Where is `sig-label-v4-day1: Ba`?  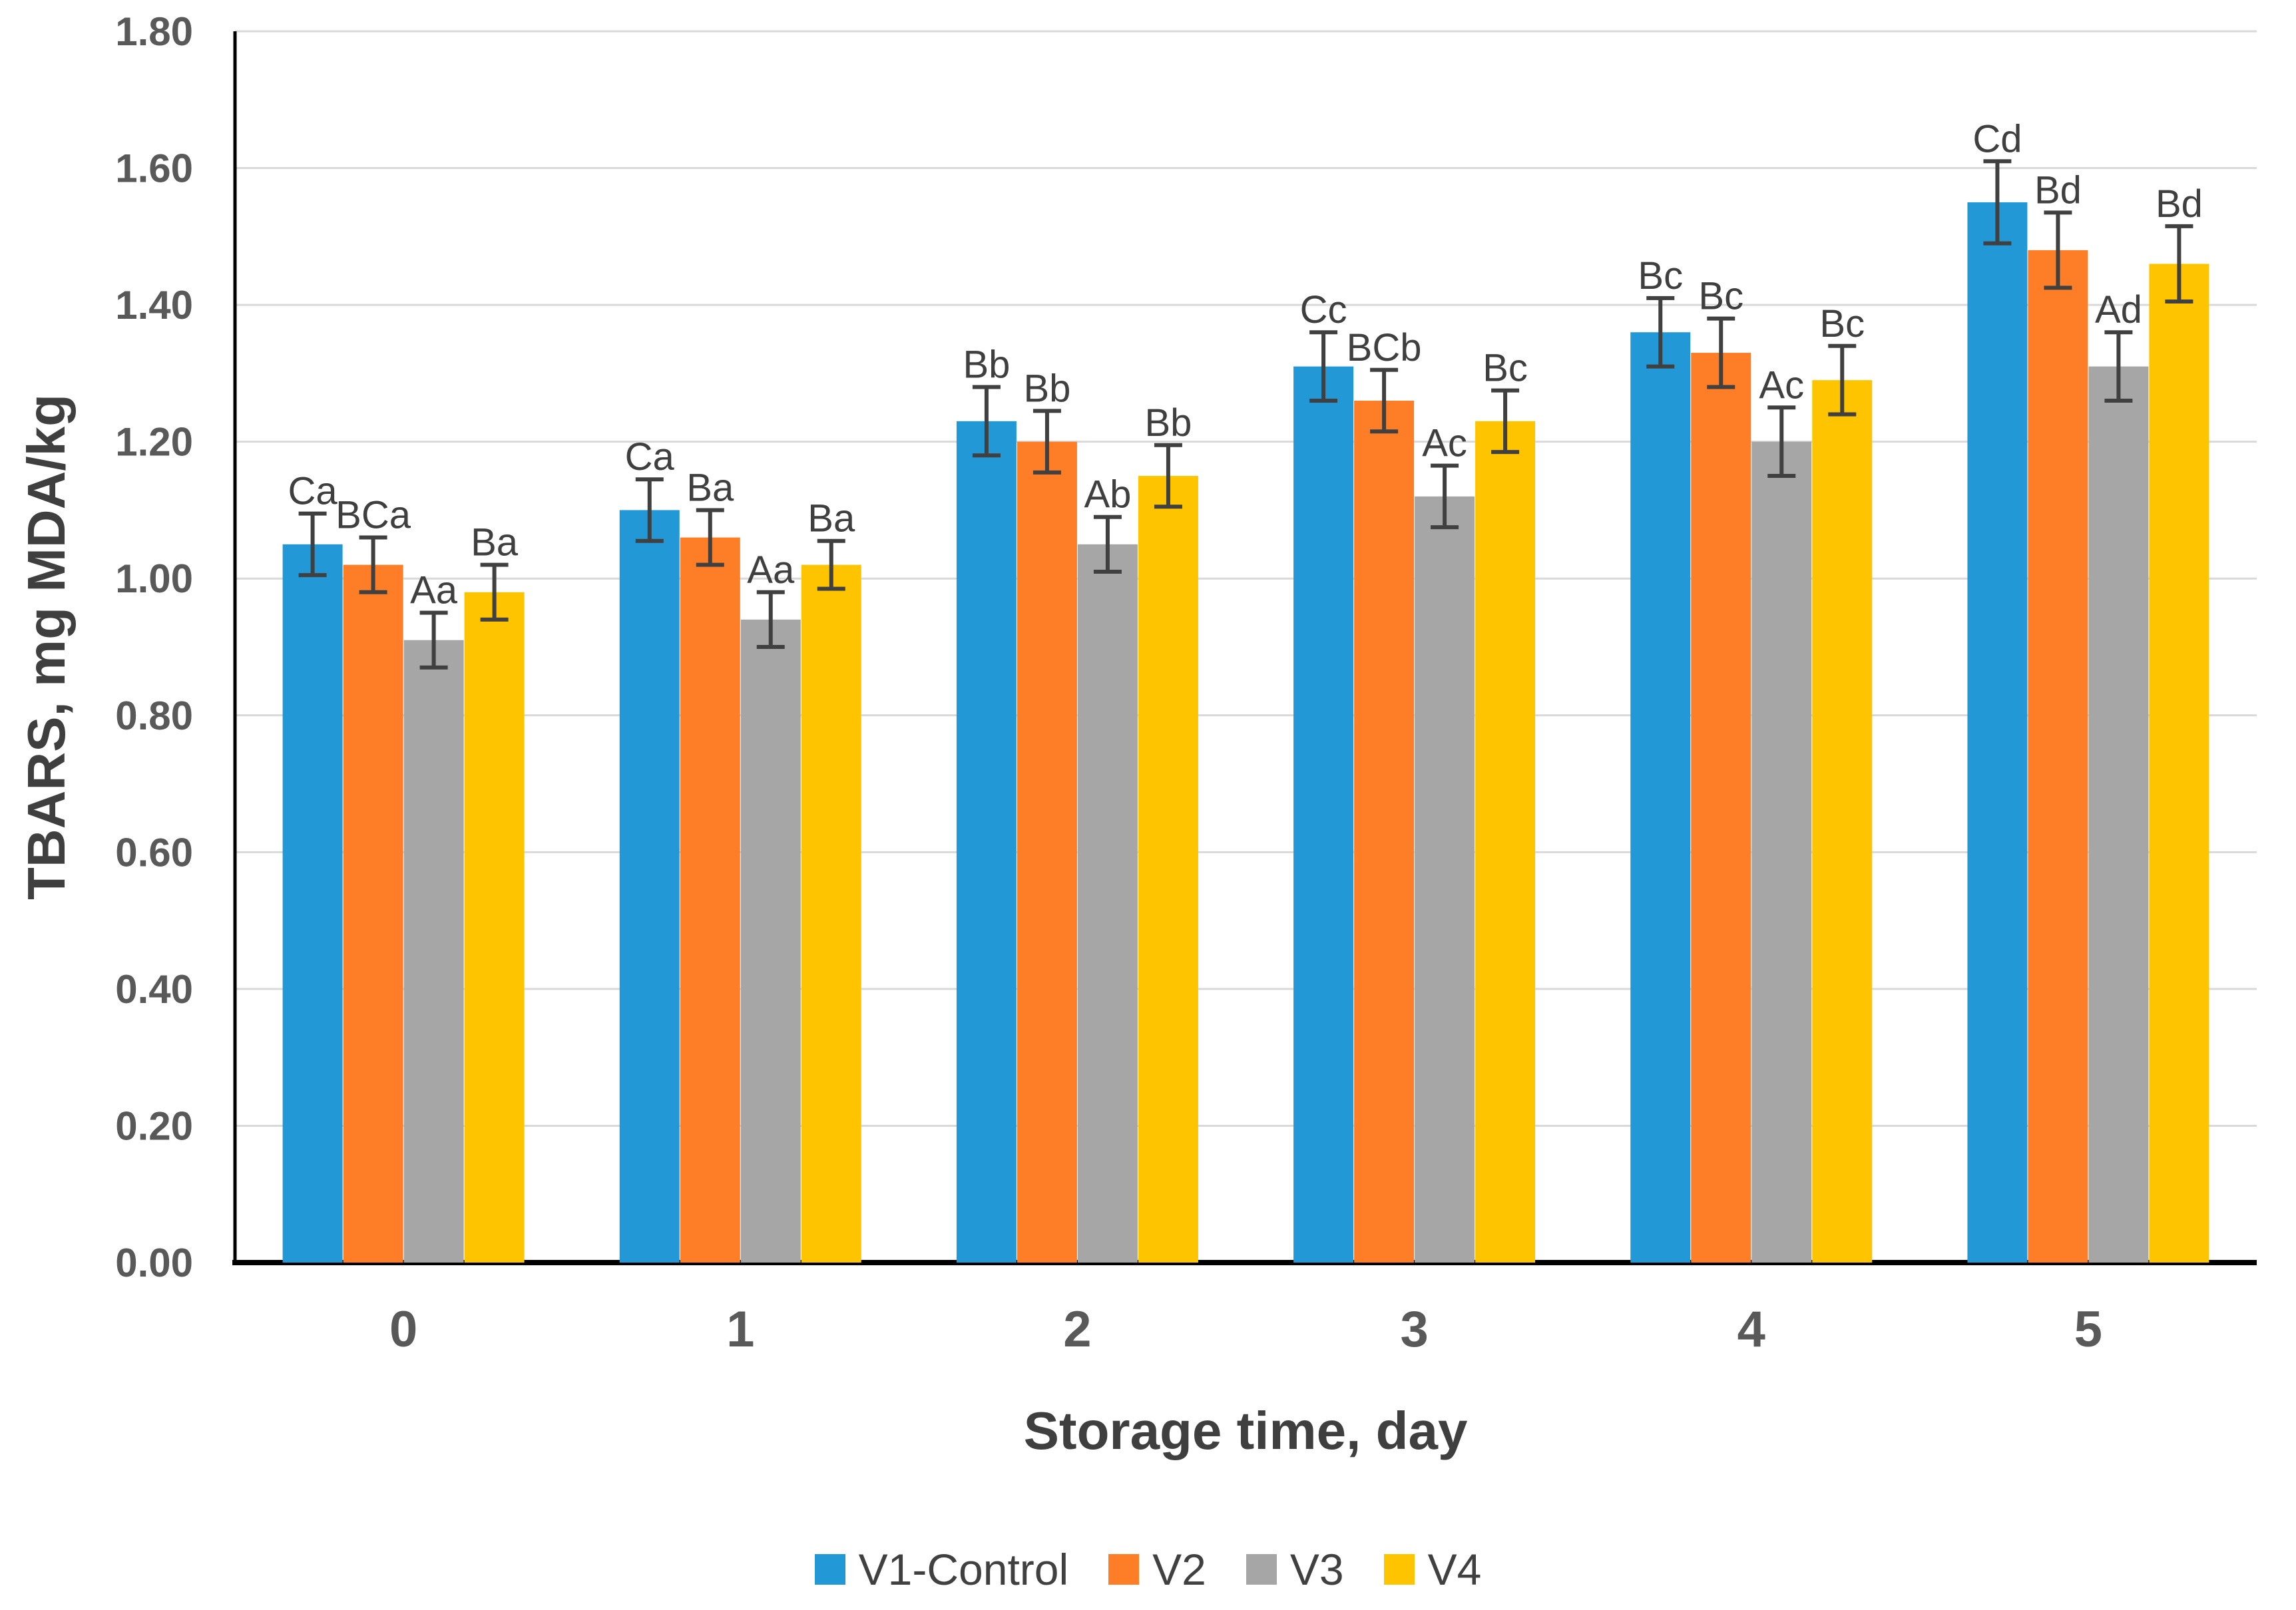
sig-label-v4-day1: Ba is located at coordinates (831, 518).